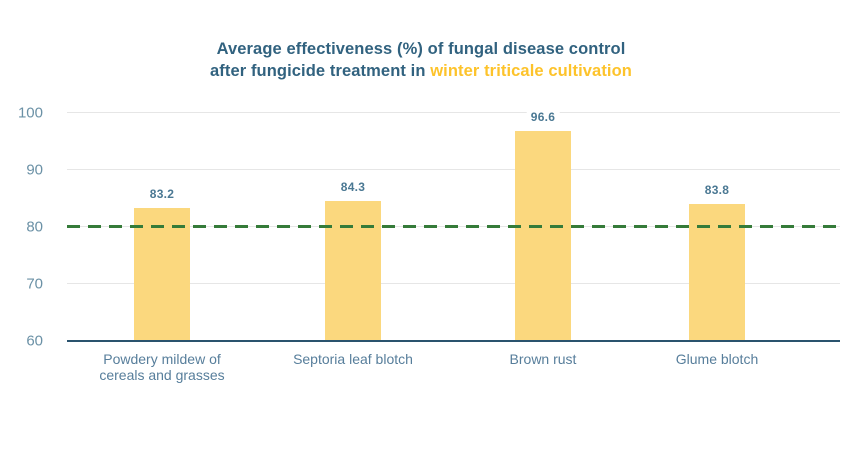 Image resolution: width=842 pixels, height=453 pixels. I want to click on threshold-line, so click(452, 226).